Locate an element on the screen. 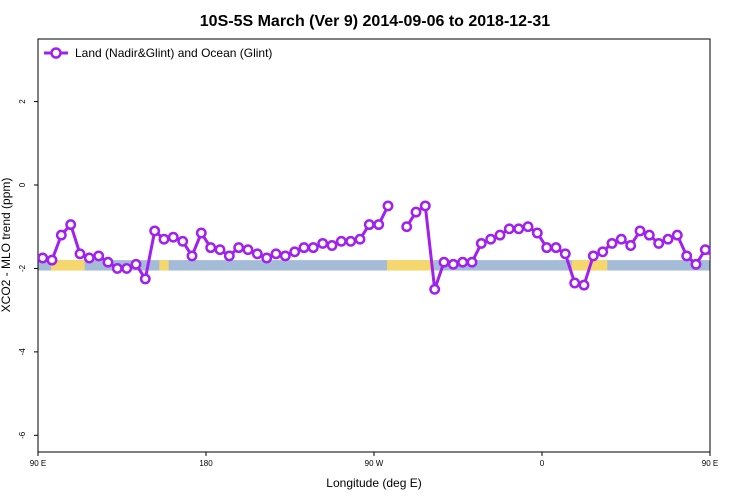 The width and height of the screenshot is (750, 500). legend: Land (Nadir&Glint) and Ocean (Glint) is located at coordinates (158, 53).